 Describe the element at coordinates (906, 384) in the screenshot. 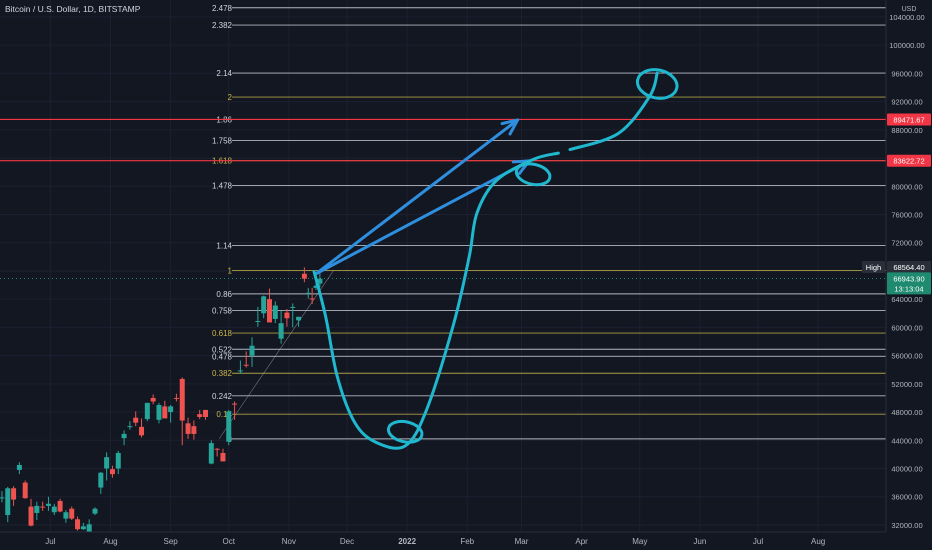

I see `price-tick-label: 52000.00` at that location.